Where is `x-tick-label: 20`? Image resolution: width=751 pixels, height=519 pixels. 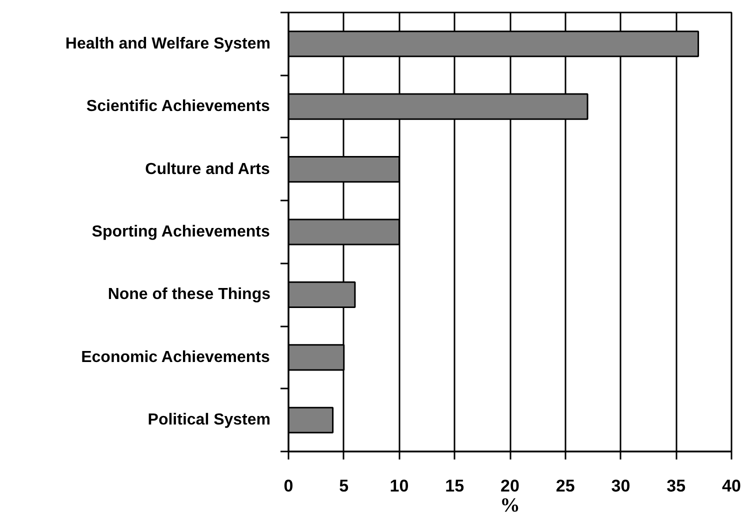
x-tick-label: 20 is located at coordinates (510, 486).